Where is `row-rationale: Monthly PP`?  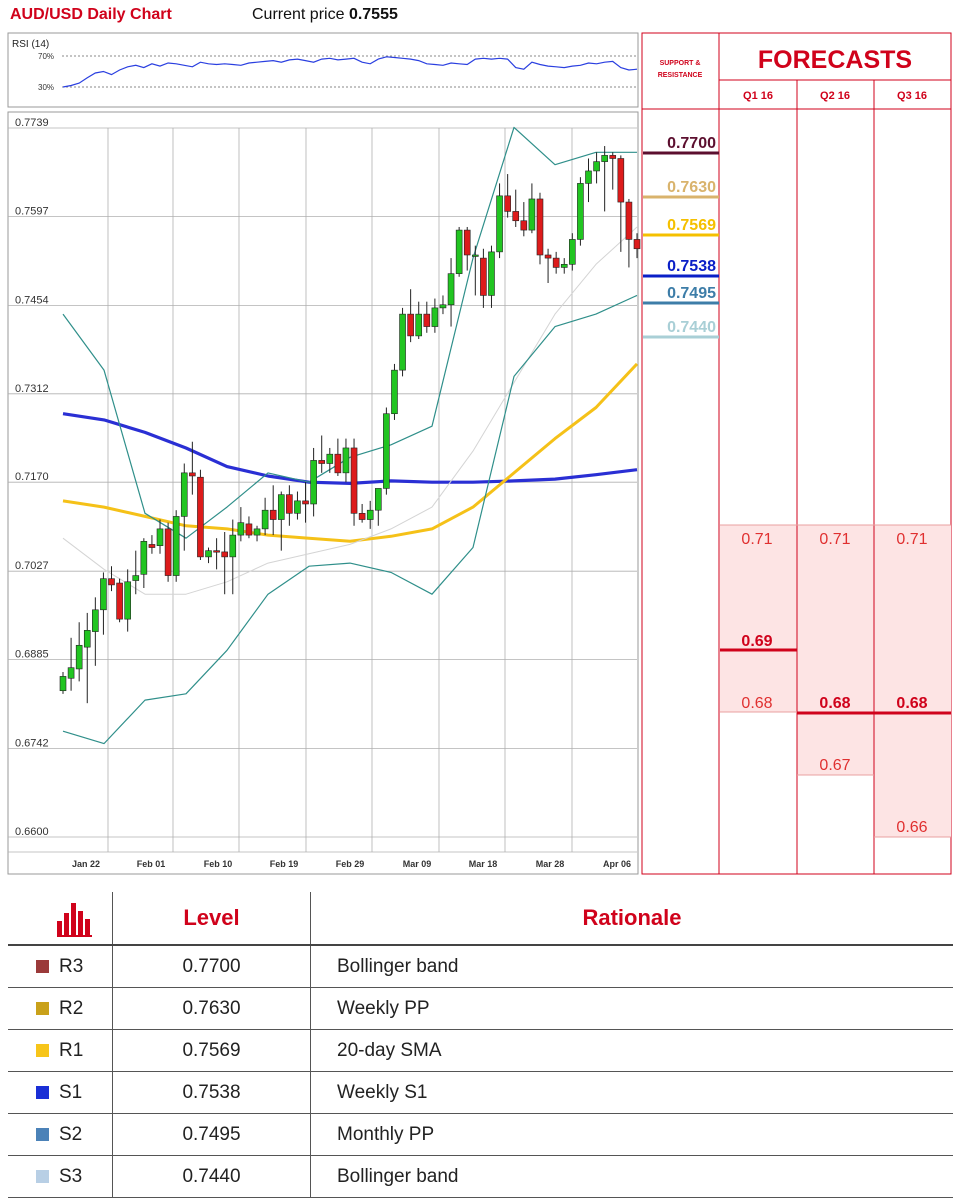
row-rationale: Monthly PP is located at coordinates (631, 1134).